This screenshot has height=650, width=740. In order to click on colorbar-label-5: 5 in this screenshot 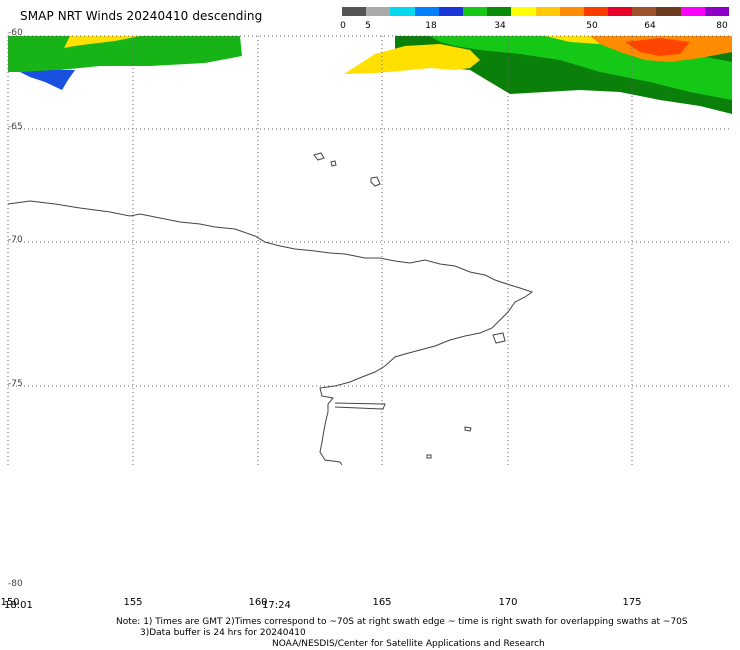, I will do `click(368, 26)`.